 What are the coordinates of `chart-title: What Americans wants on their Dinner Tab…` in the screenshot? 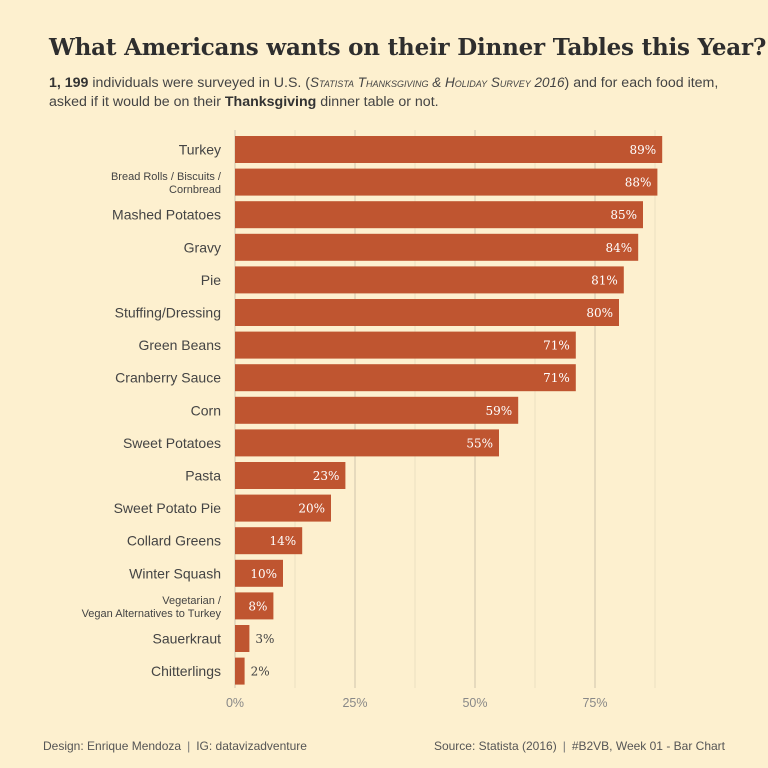 It's located at (408, 47).